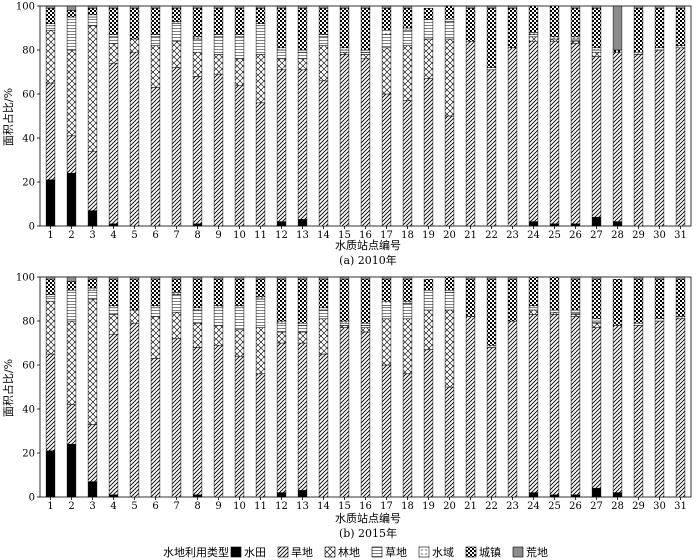 The width and height of the screenshot is (700, 560). What do you see at coordinates (50, 235) in the screenshot?
I see `x-tick-label: 1` at bounding box center [50, 235].